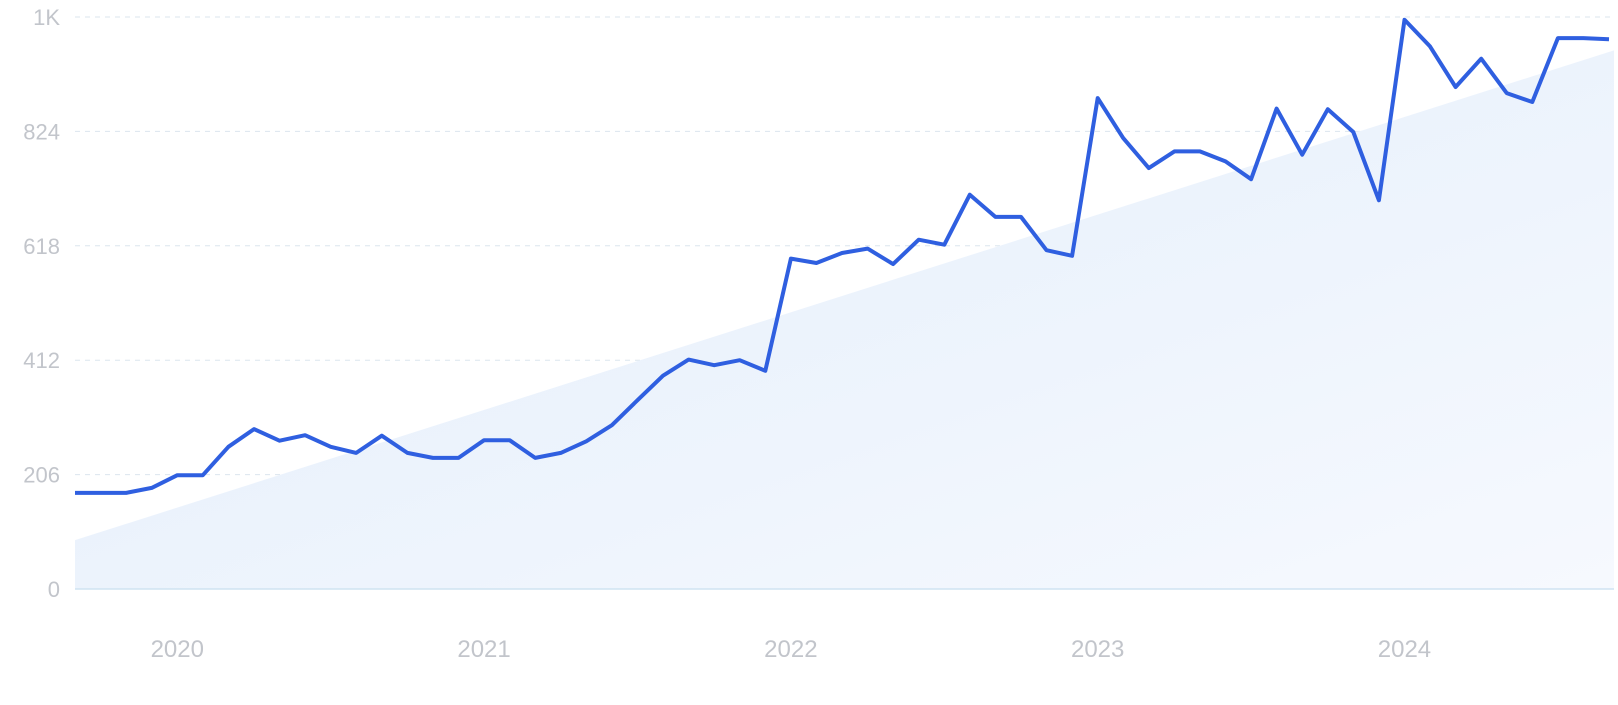 The width and height of the screenshot is (1618, 705). Describe the element at coordinates (41, 131) in the screenshot. I see `y-tick-label: 824` at that location.